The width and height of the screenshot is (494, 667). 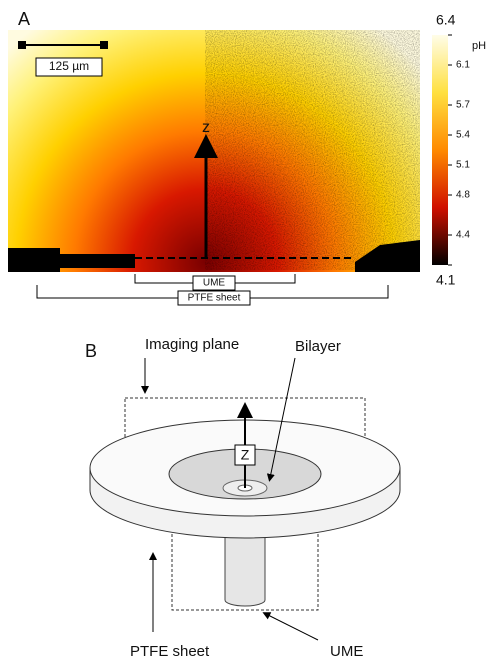 What do you see at coordinates (463, 165) in the screenshot?
I see `colorbar-tick-label: 5.1` at bounding box center [463, 165].